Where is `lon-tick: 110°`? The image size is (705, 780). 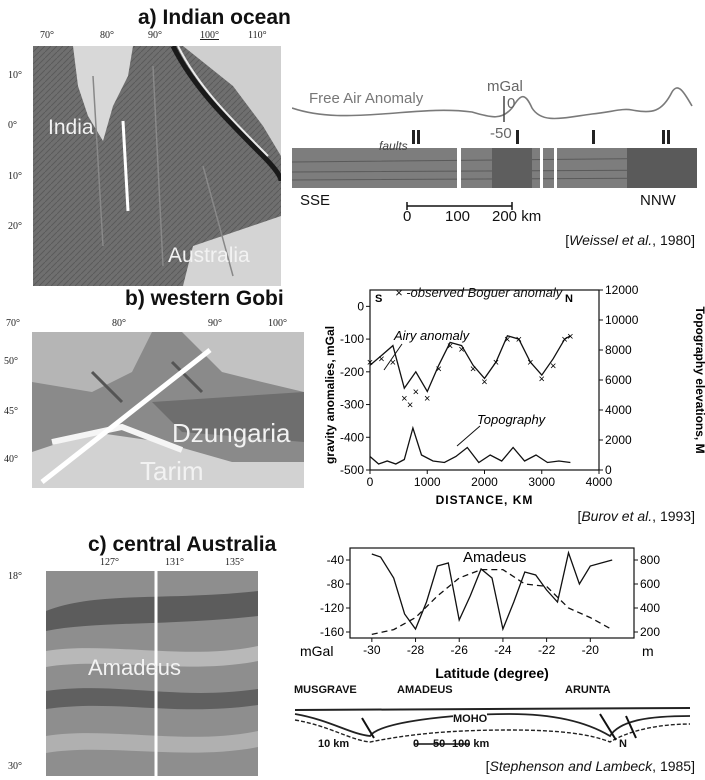
lon-tick: 110° is located at coordinates (257, 35).